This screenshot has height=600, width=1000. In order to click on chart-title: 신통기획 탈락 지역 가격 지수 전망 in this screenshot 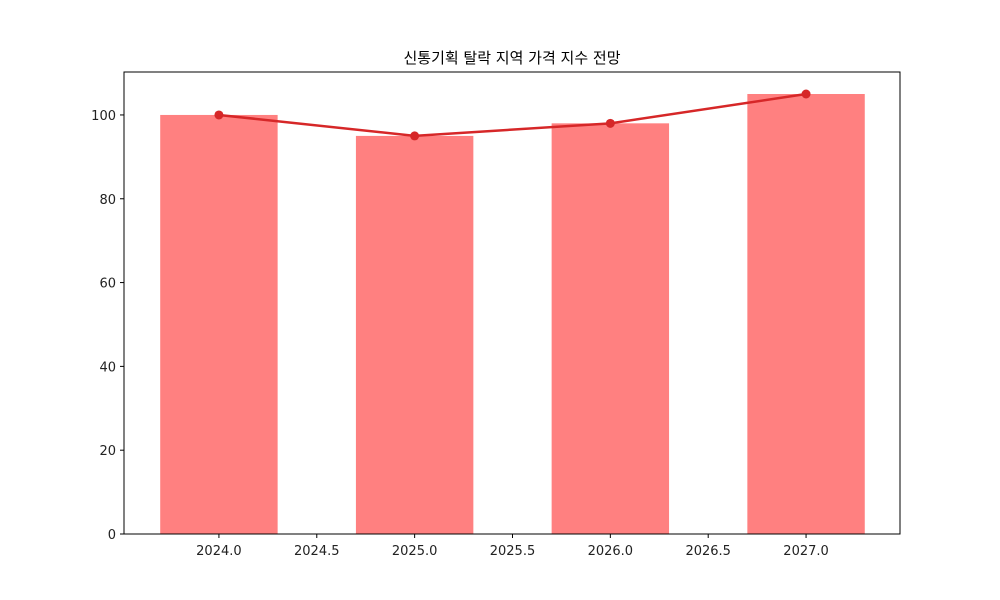, I will do `click(511, 58)`.